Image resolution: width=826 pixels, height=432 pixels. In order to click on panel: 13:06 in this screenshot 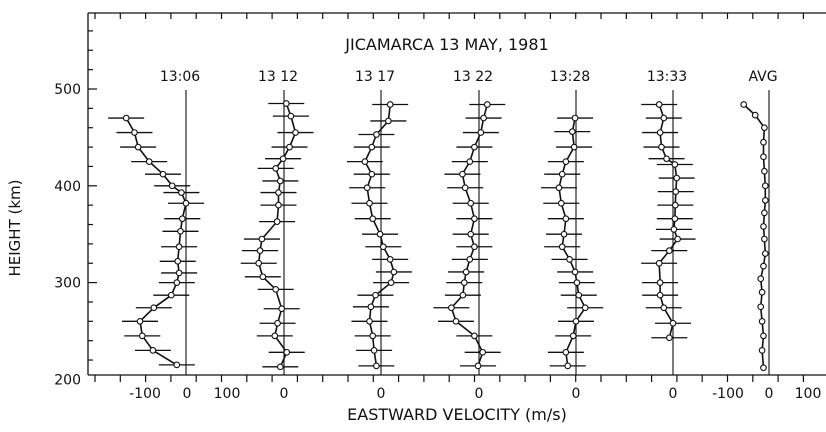, I will do `click(156, 222)`.